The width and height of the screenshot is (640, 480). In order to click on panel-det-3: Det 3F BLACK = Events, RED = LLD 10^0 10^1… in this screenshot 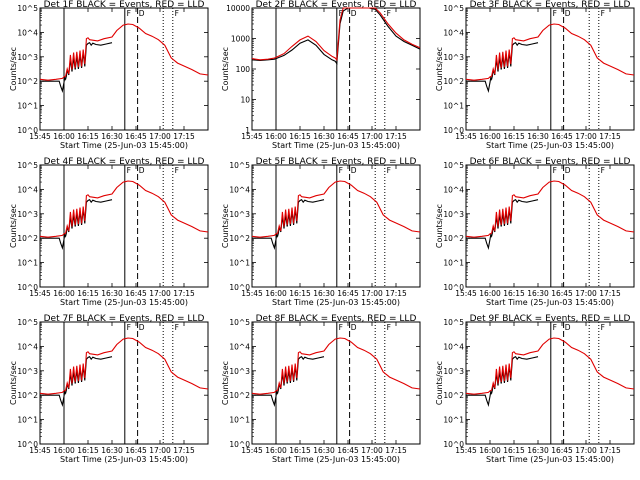, I will do `click(535, 75)`.